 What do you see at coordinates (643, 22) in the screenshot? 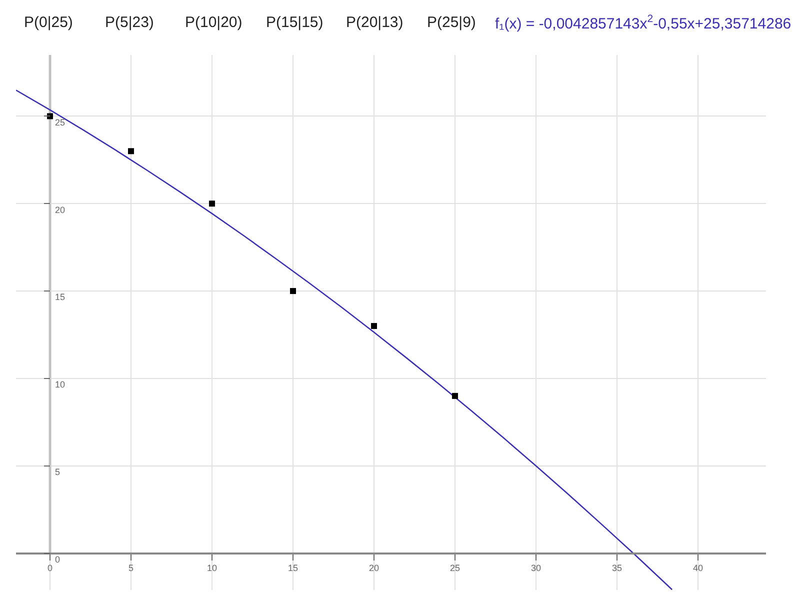
I see `text: f₁(x) = -0,0042857143x$^{2}$-0,55x+25,35714286` at bounding box center [643, 22].